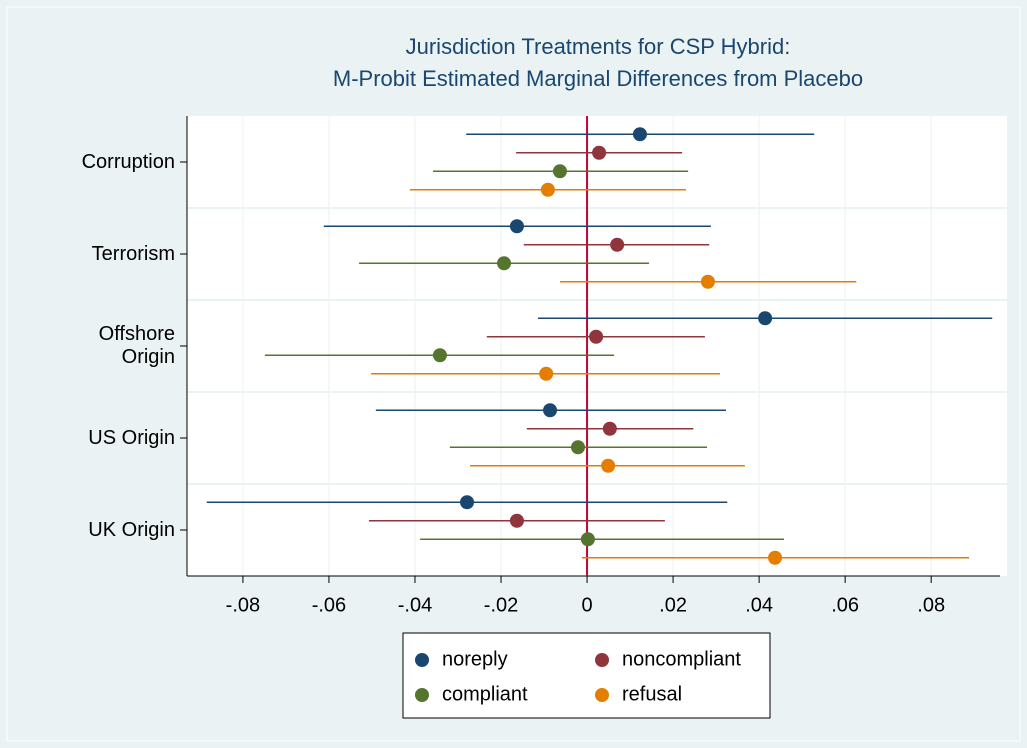 The width and height of the screenshot is (1027, 748). Describe the element at coordinates (501, 605) in the screenshot. I see `x-tick-label: -.02` at that location.